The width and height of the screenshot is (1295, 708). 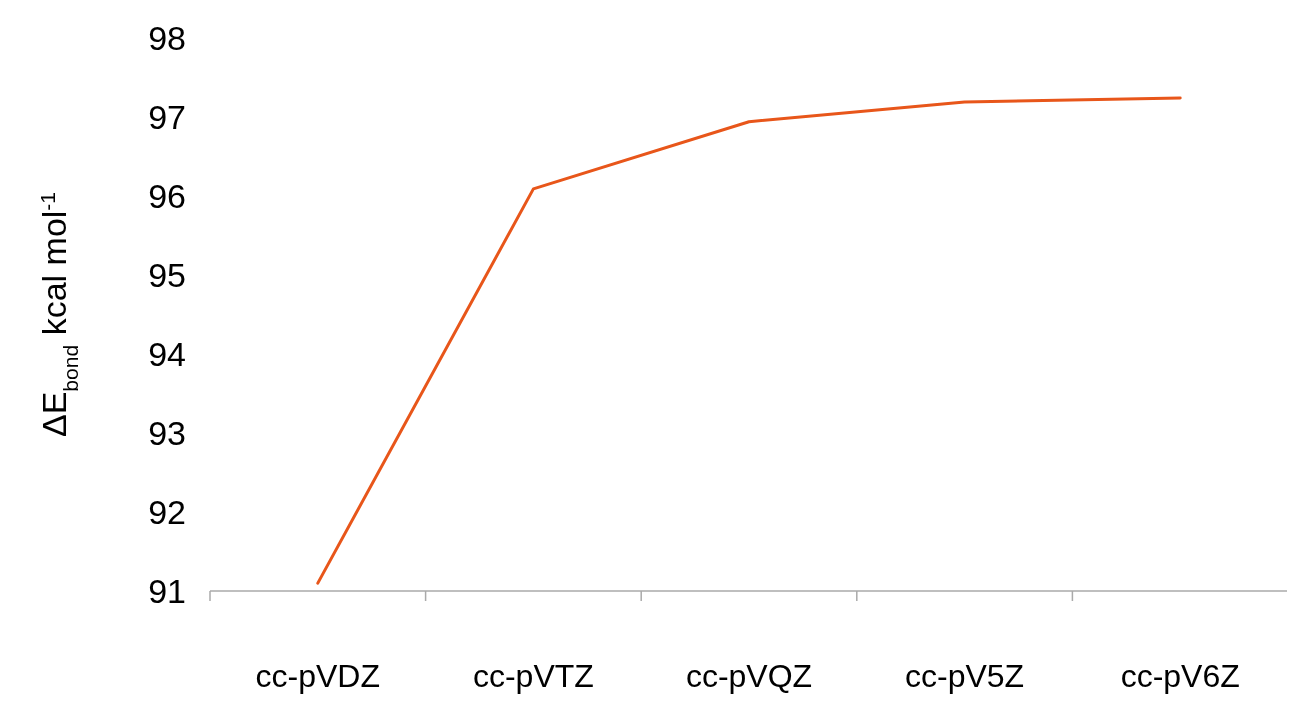 What do you see at coordinates (749, 676) in the screenshot?
I see `x-tick-label: cc-pVQZ` at bounding box center [749, 676].